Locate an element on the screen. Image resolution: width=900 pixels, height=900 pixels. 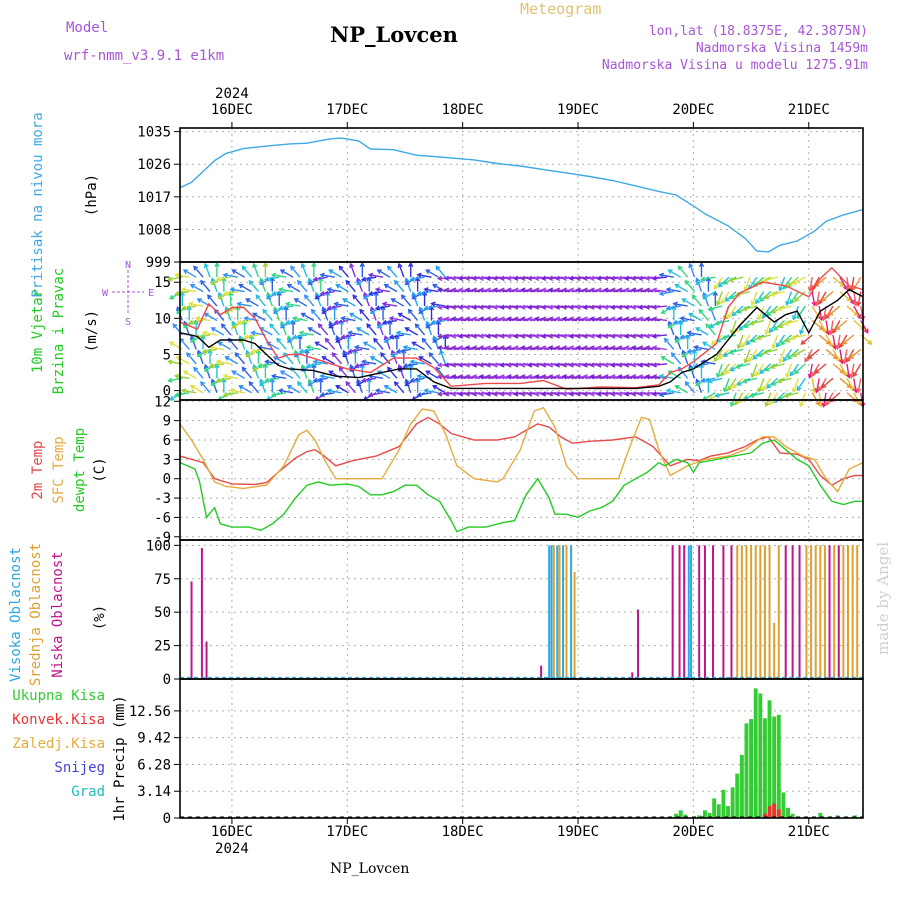
y-tick-label: -9 is located at coordinates (162, 538).